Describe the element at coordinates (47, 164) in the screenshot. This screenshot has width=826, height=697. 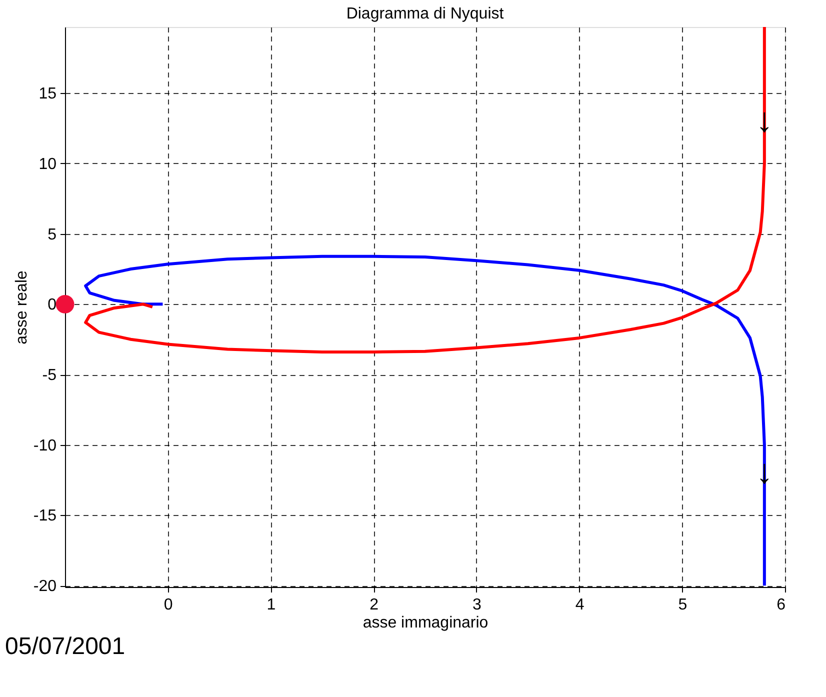
I see `y-tick-label: 10` at that location.